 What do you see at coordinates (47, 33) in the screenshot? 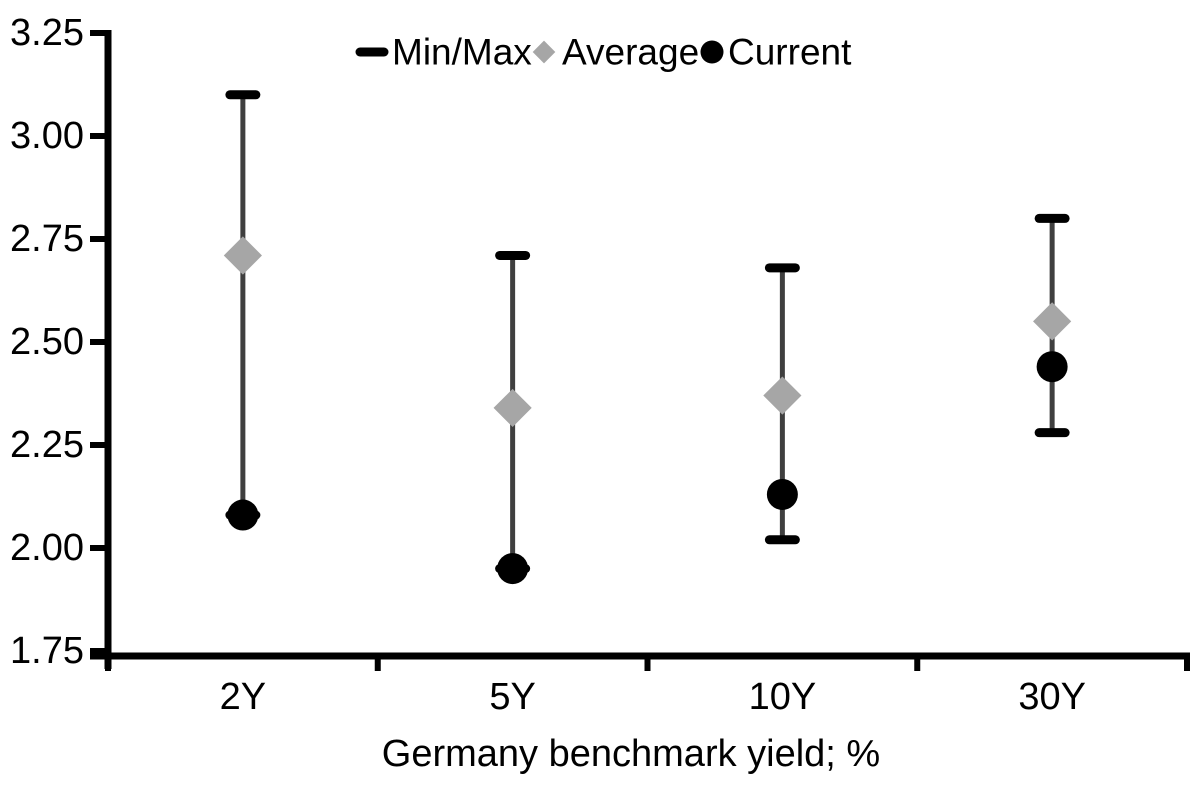
I see `y-tick-label-3.25: 3.25` at bounding box center [47, 33].